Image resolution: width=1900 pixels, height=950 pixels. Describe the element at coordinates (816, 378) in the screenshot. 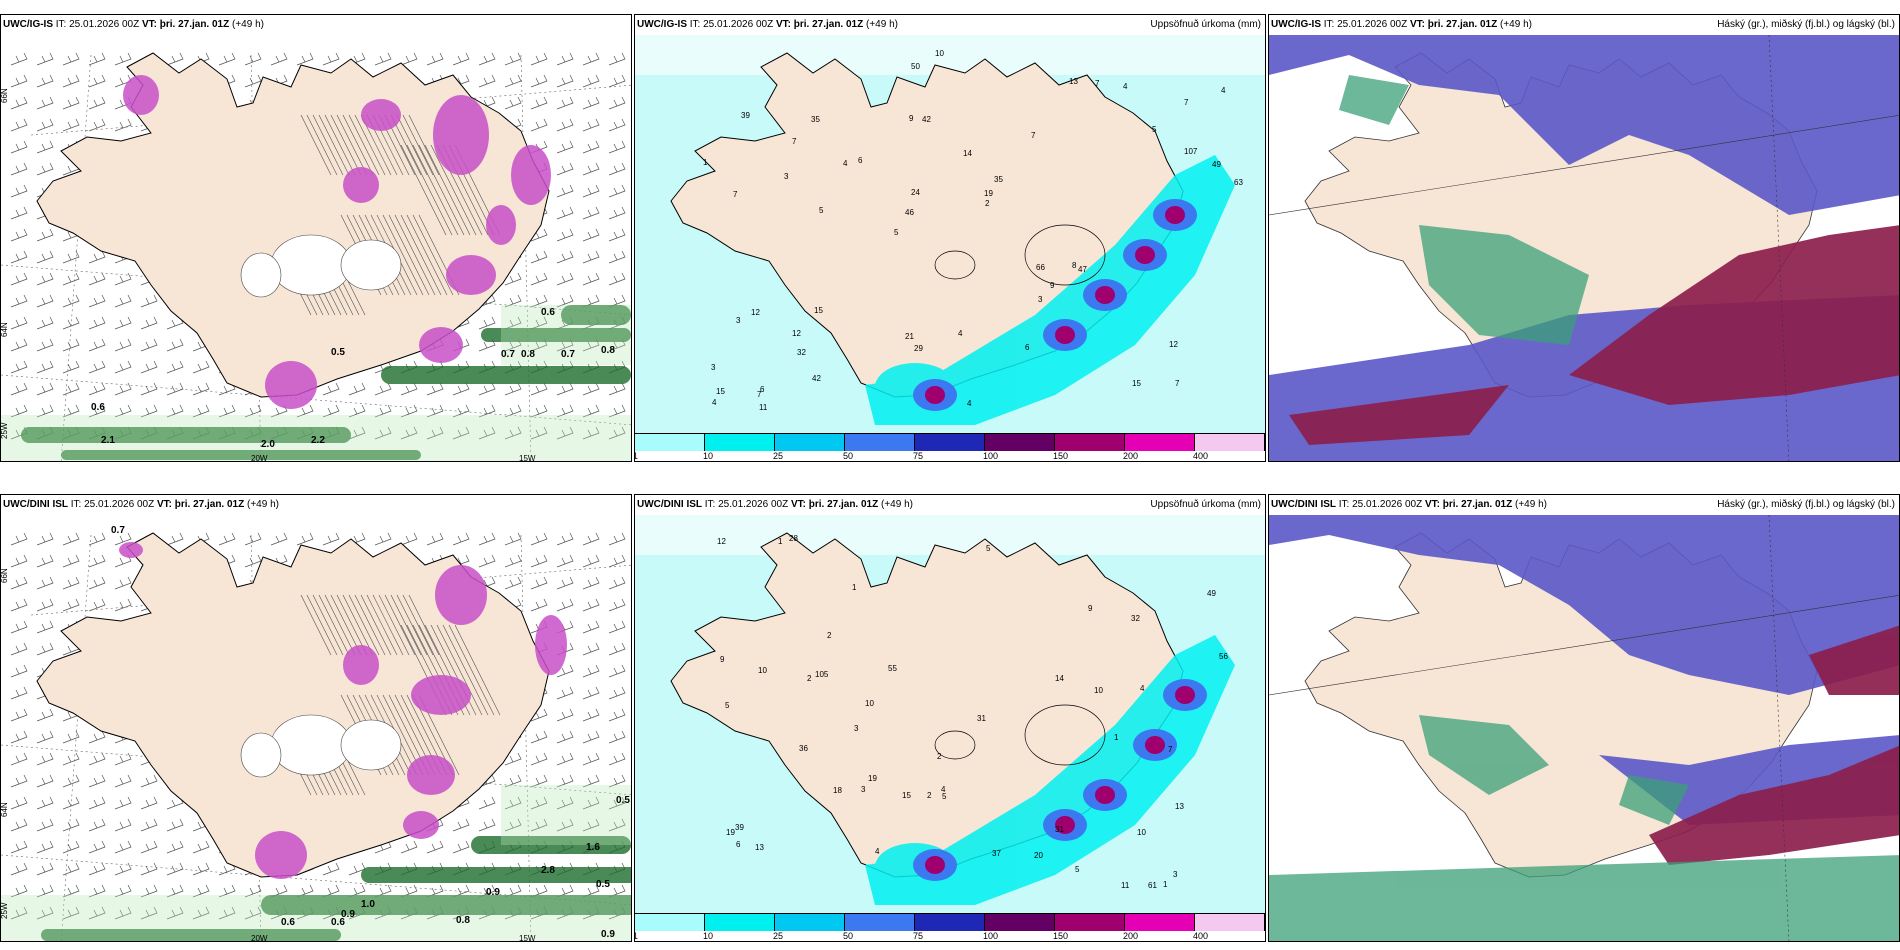

I see `precip-value: 42` at that location.